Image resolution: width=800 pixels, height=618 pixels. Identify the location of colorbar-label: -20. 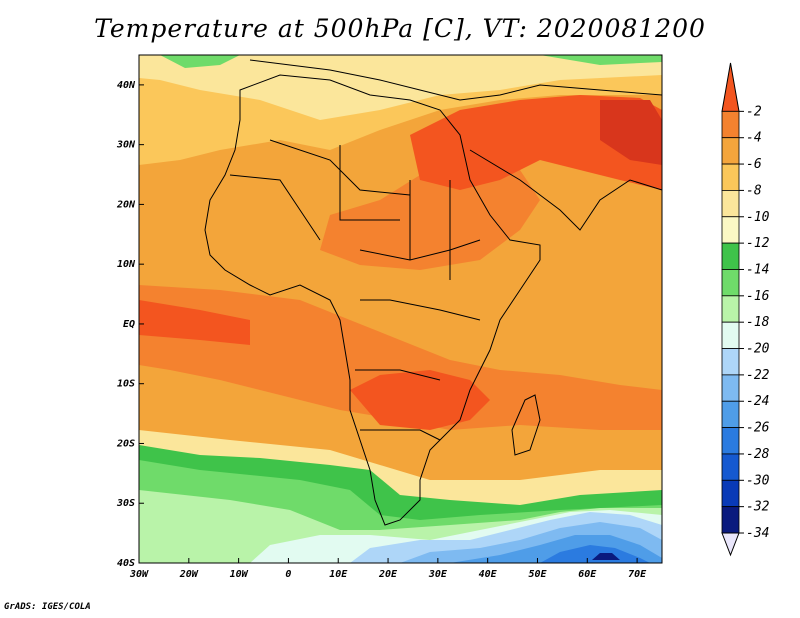
(758, 349).